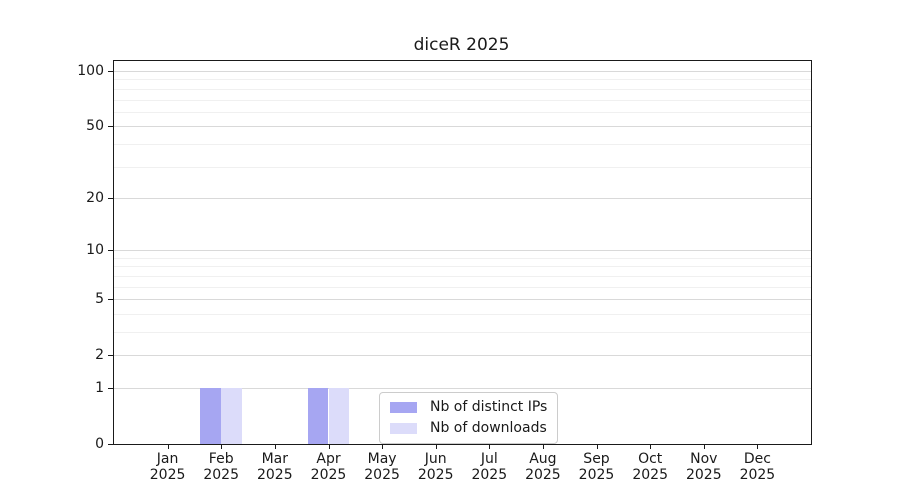 Image resolution: width=900 pixels, height=500 pixels. Describe the element at coordinates (461, 45) in the screenshot. I see `chart-title: diceR 2025` at that location.